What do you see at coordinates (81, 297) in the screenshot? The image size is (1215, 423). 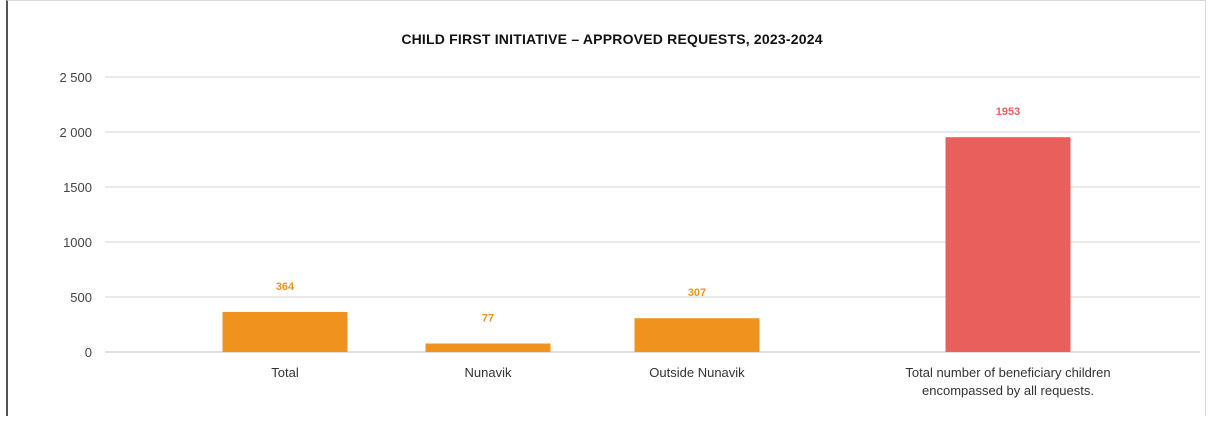 I see `y-tick-label: 500` at bounding box center [81, 297].